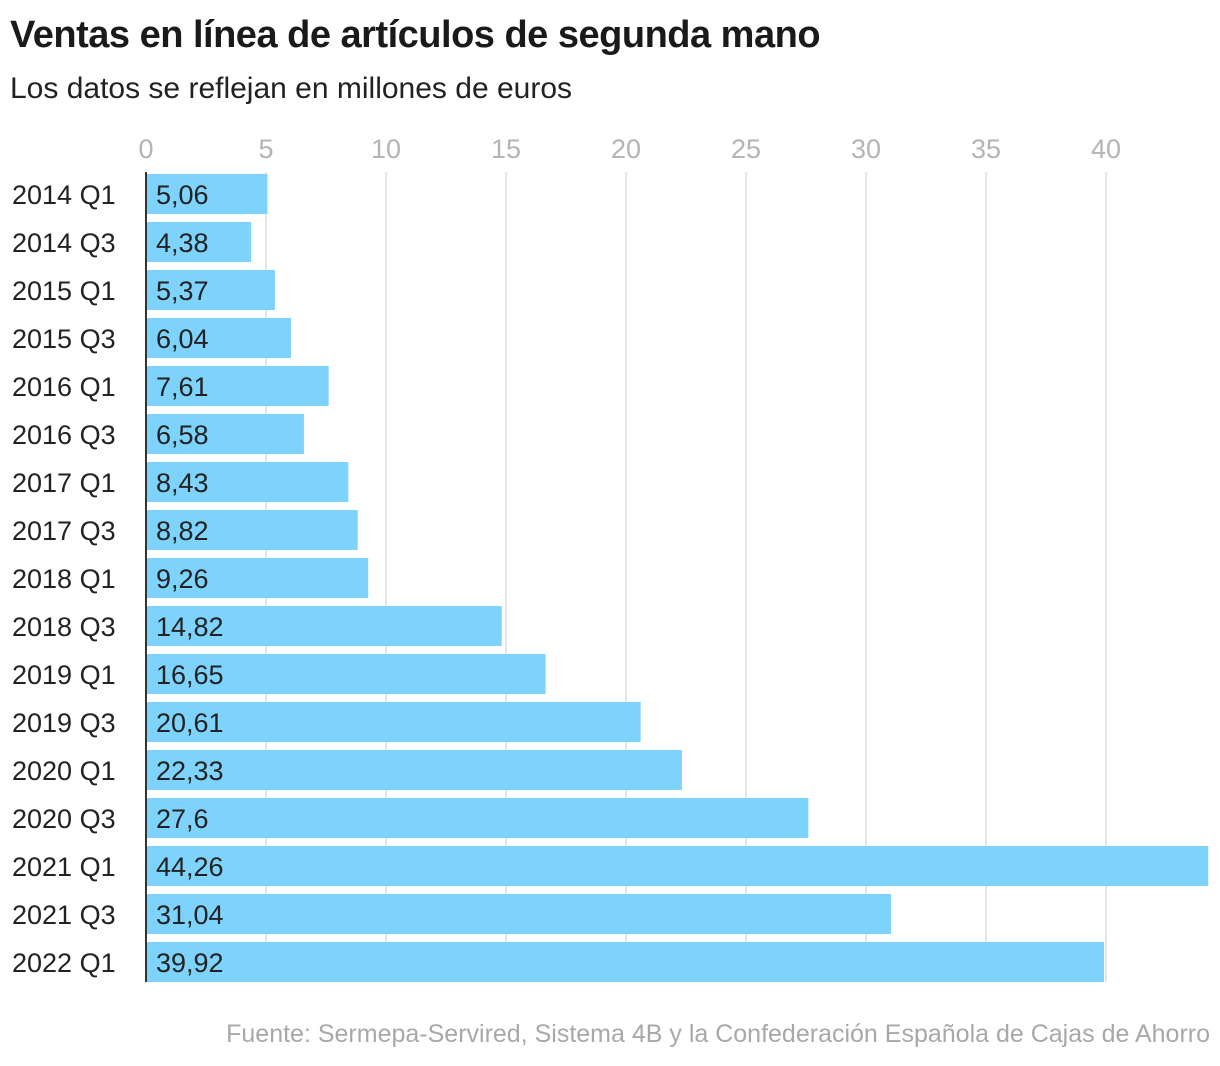 The height and width of the screenshot is (1066, 1220). I want to click on category-label: 2020 Q3, so click(64, 819).